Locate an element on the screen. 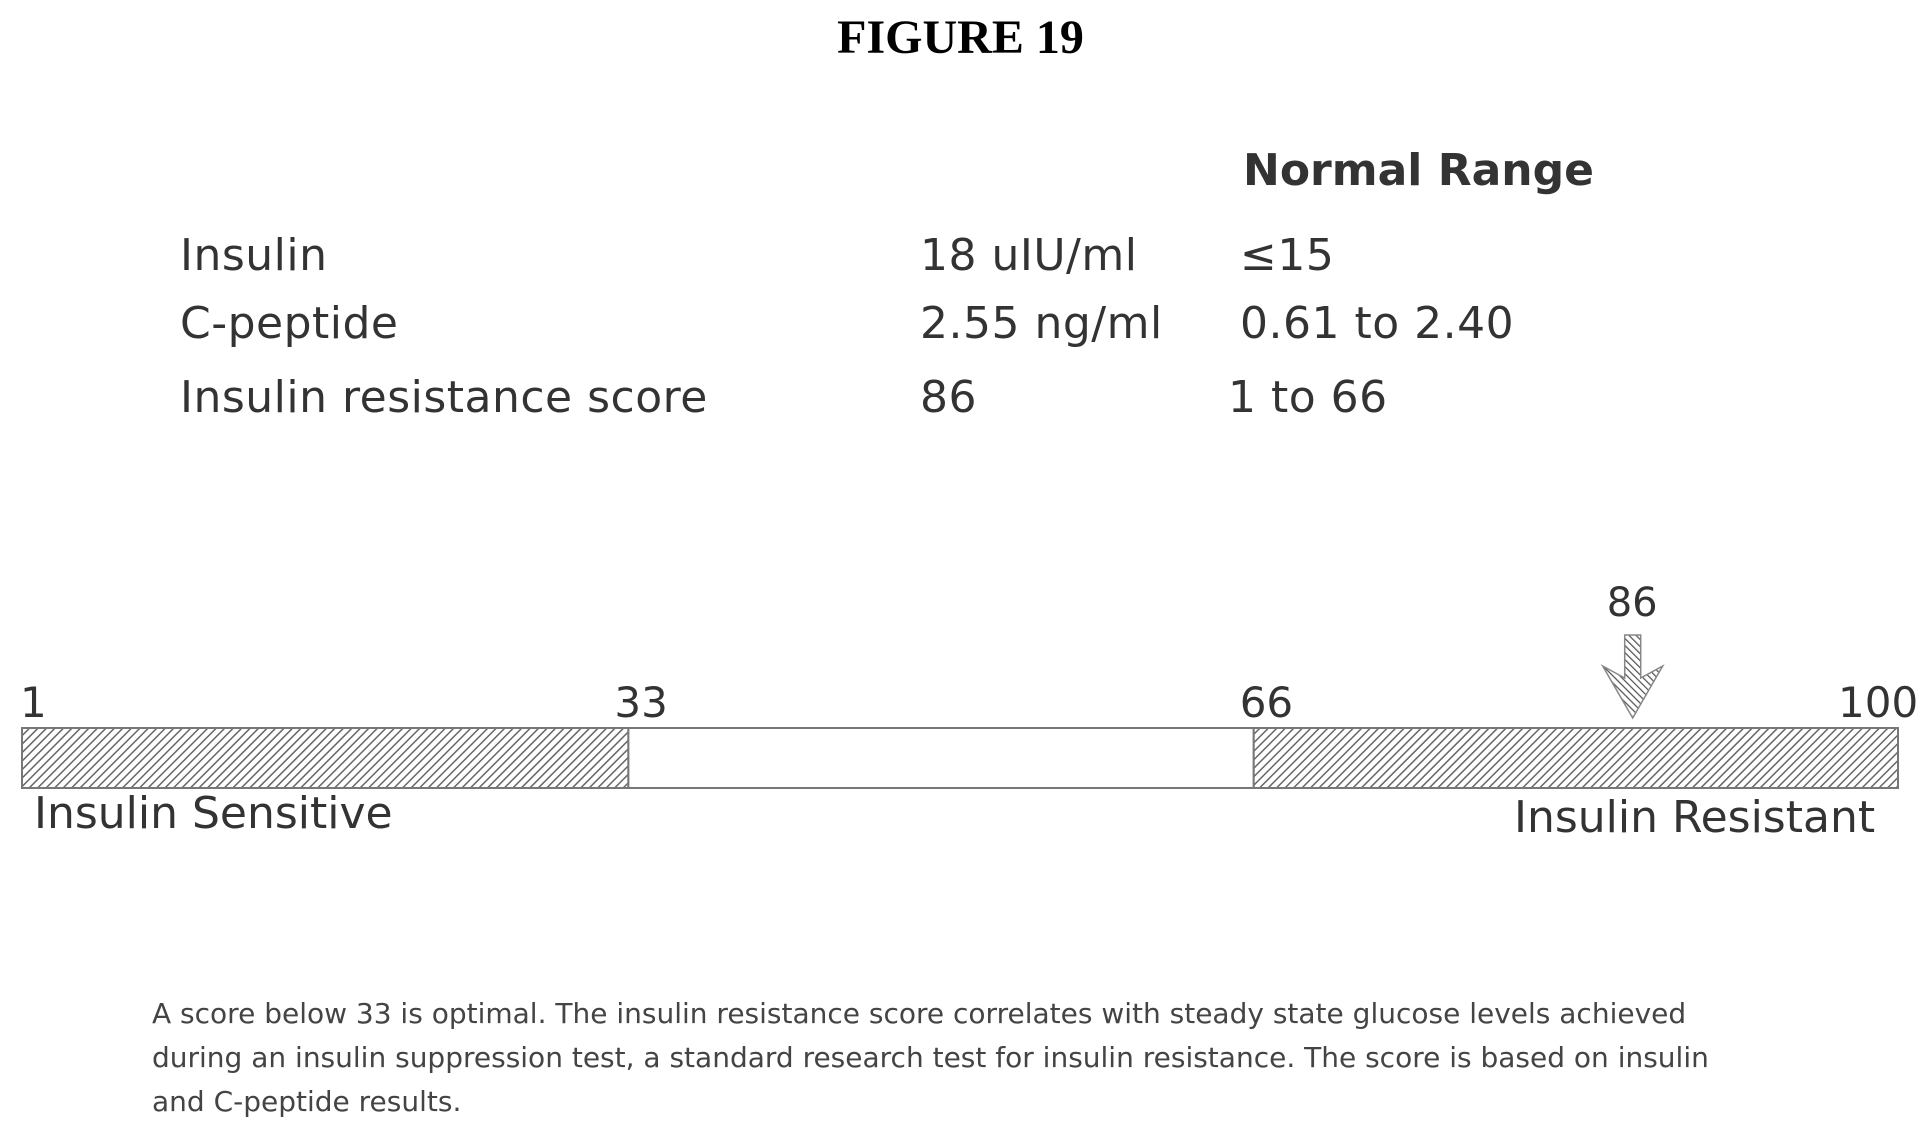  value-ir-score: 86 is located at coordinates (948, 397).